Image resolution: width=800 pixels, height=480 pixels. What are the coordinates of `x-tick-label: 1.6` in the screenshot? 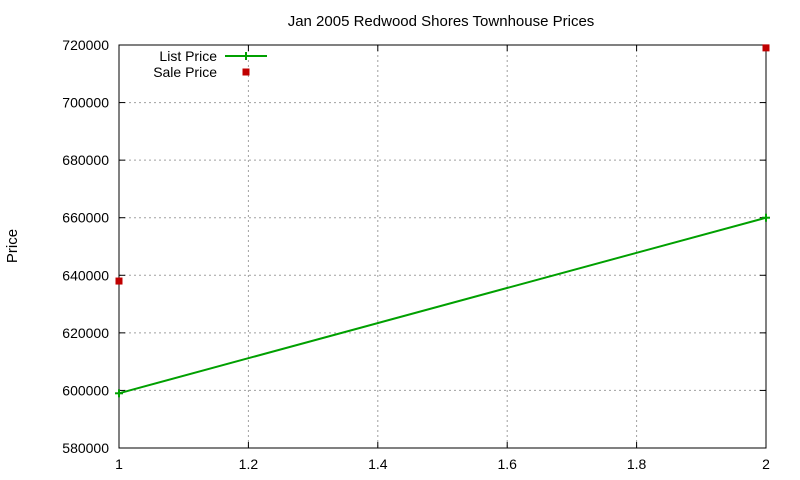 It's located at (507, 464).